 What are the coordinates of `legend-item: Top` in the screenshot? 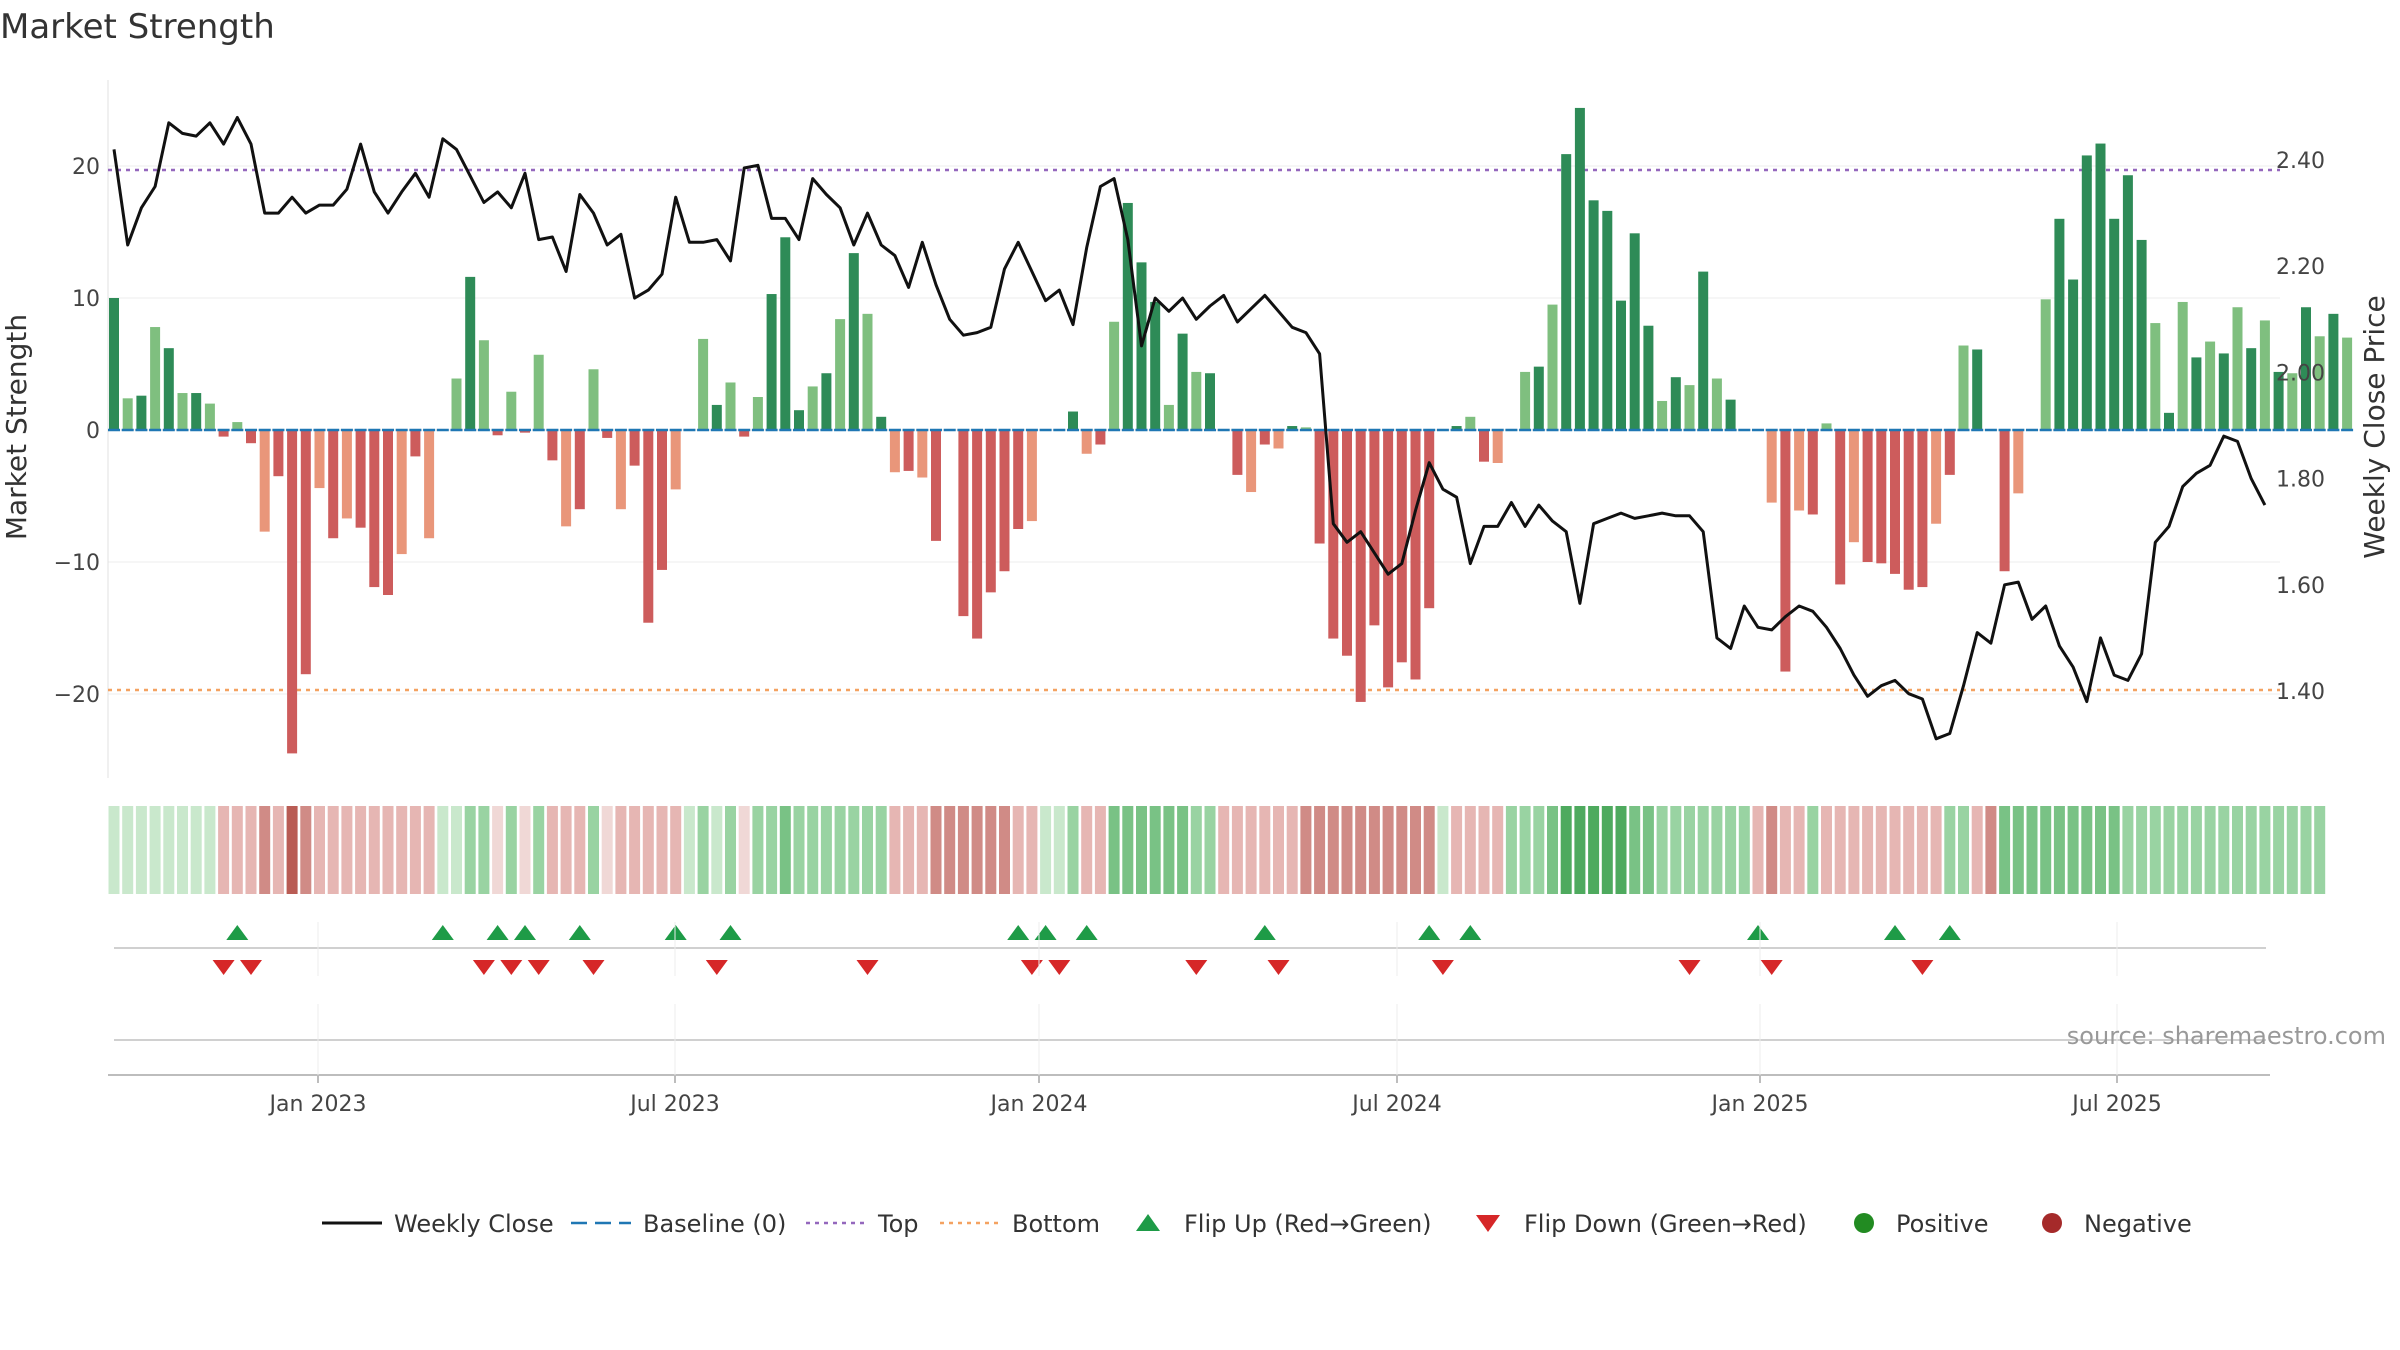 It's located at (862, 1224).